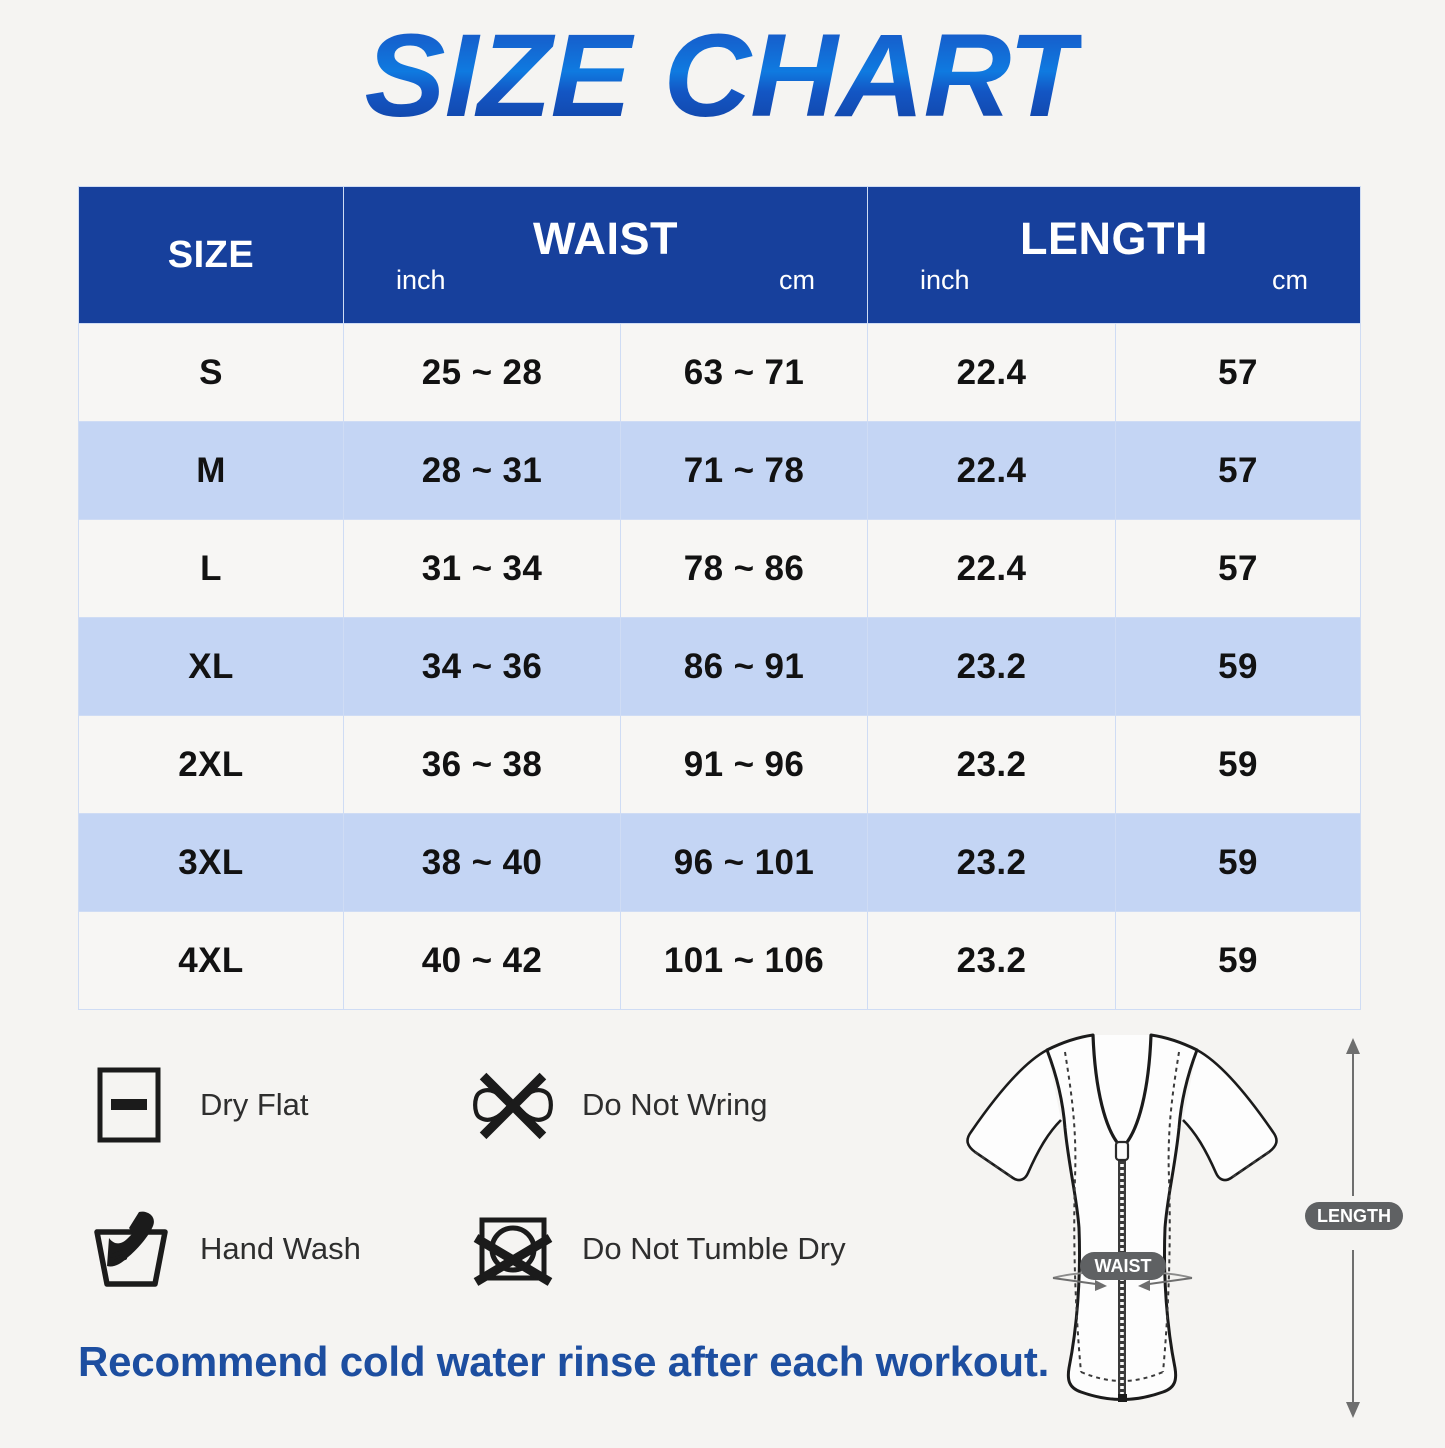 This screenshot has height=1448, width=1445. I want to click on do-not-wring-icon, so click(513, 1105).